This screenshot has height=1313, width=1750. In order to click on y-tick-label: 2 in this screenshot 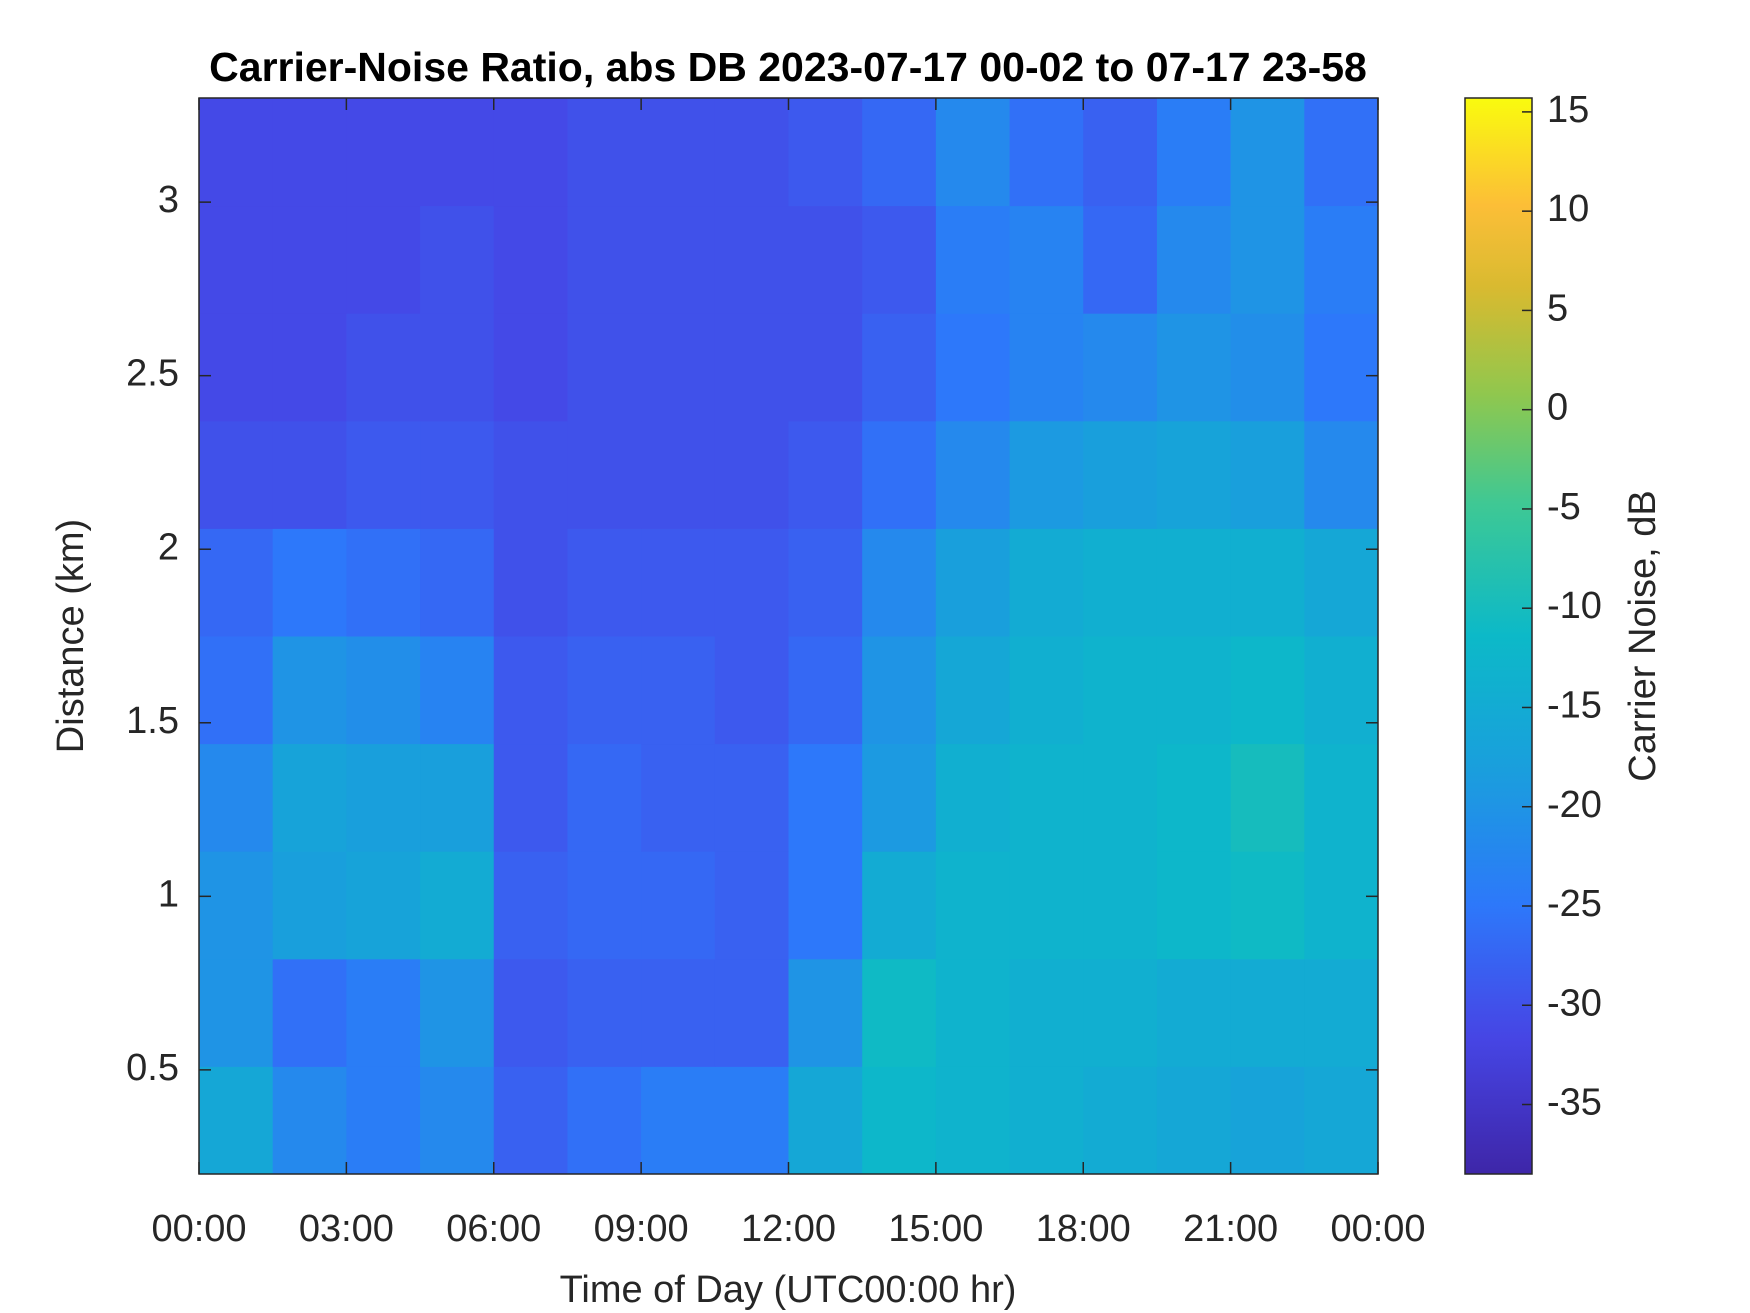, I will do `click(168, 547)`.